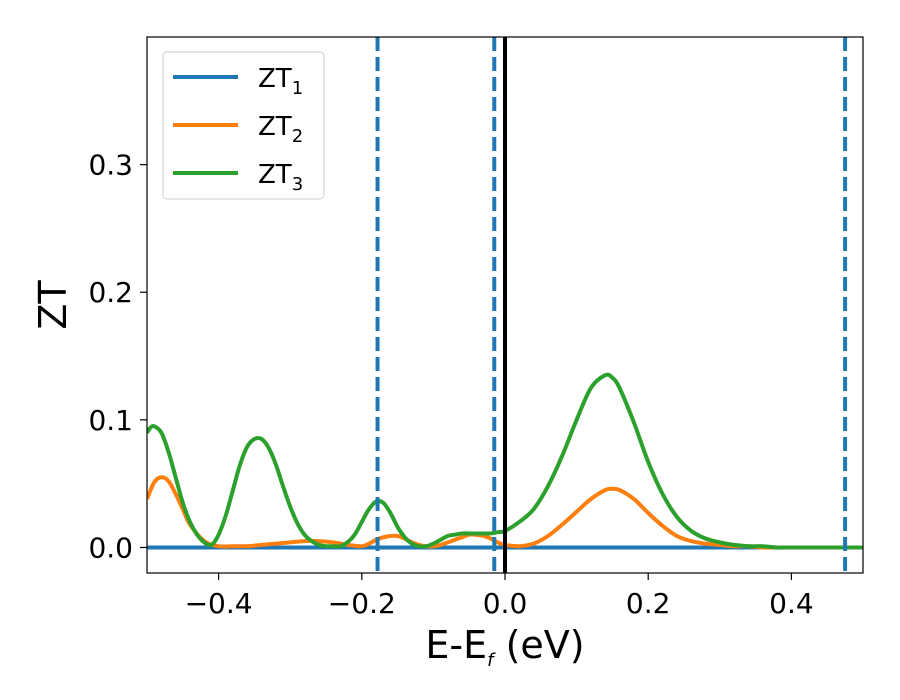  What do you see at coordinates (648, 603) in the screenshot?
I see `x-tick-label: 0.2` at bounding box center [648, 603].